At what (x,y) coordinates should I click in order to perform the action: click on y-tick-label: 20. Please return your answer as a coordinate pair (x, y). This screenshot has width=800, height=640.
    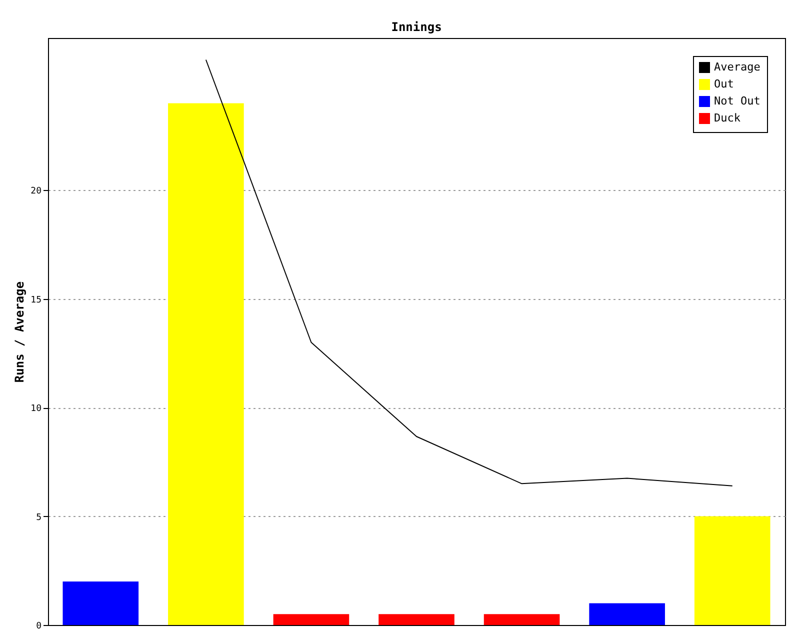
    Looking at the image, I should click on (36, 191).